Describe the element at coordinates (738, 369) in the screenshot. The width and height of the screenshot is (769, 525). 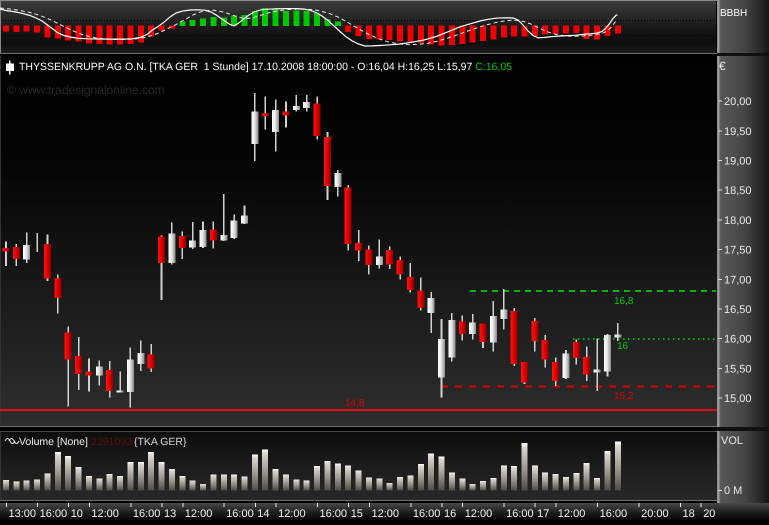
I see `svg-text: 15,50` at that location.